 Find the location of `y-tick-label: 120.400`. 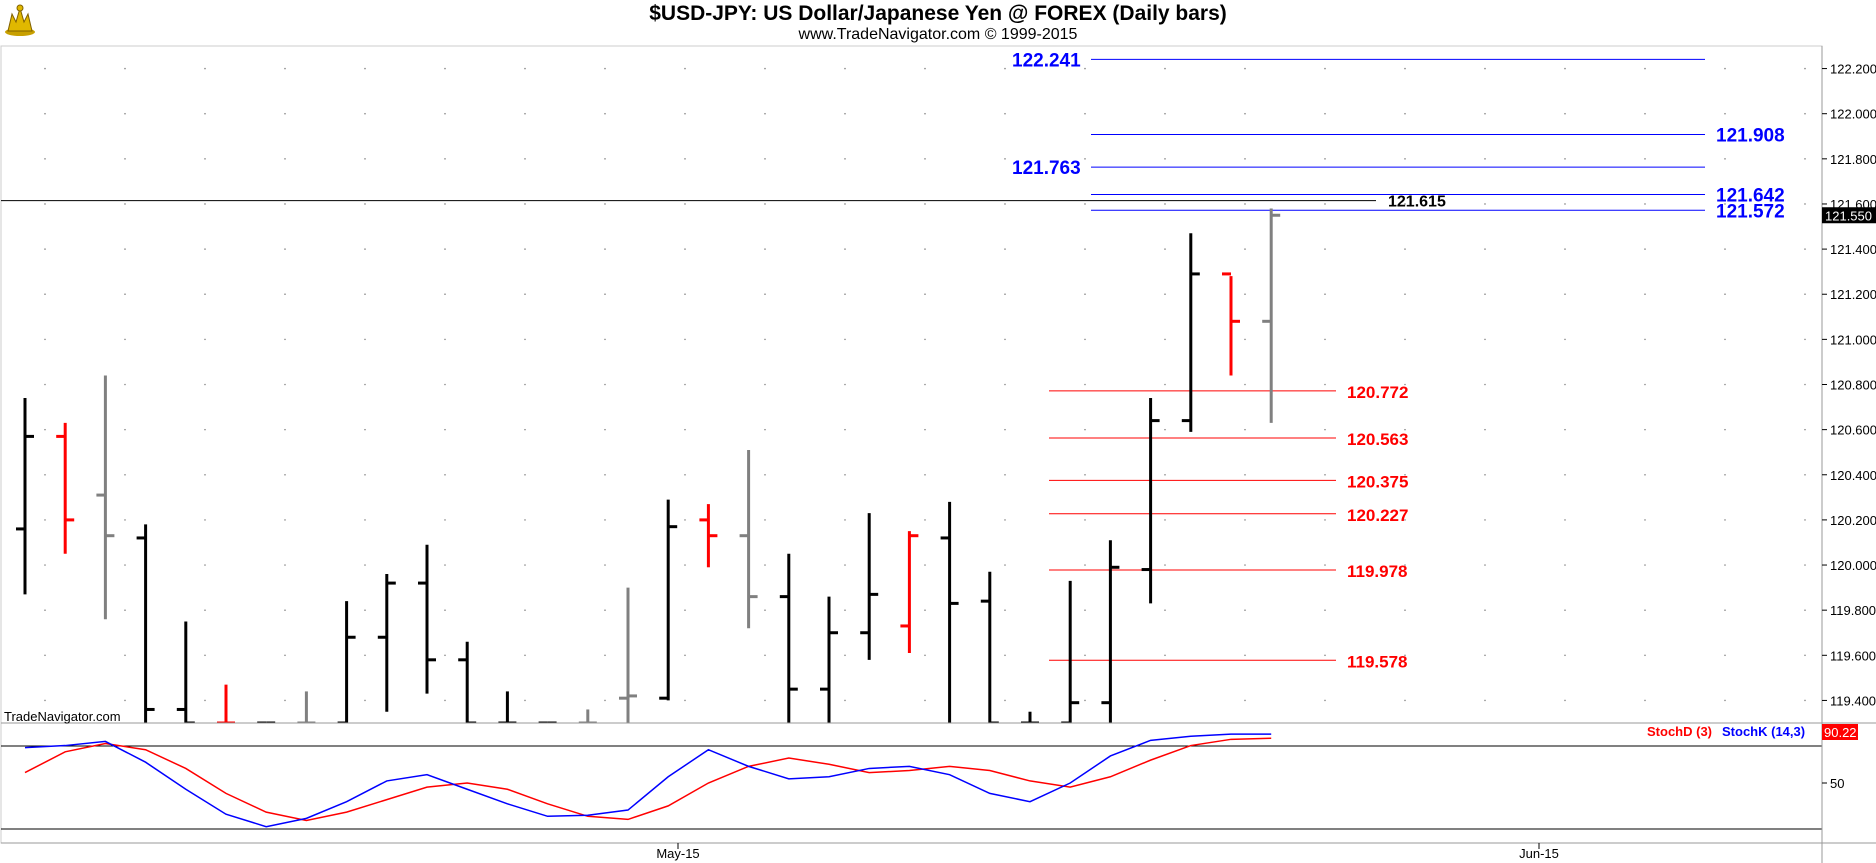

y-tick-label: 120.400 is located at coordinates (1853, 475).